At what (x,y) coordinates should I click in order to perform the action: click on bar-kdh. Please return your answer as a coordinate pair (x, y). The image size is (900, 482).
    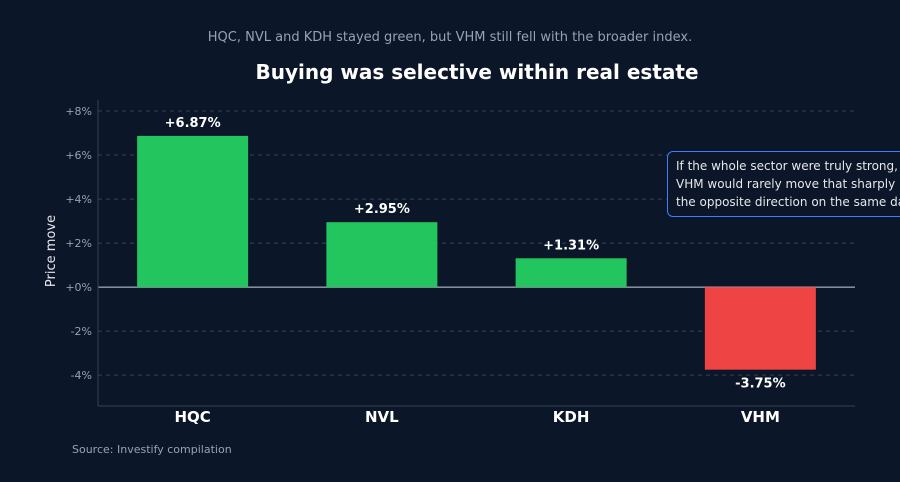
    Looking at the image, I should click on (571, 273).